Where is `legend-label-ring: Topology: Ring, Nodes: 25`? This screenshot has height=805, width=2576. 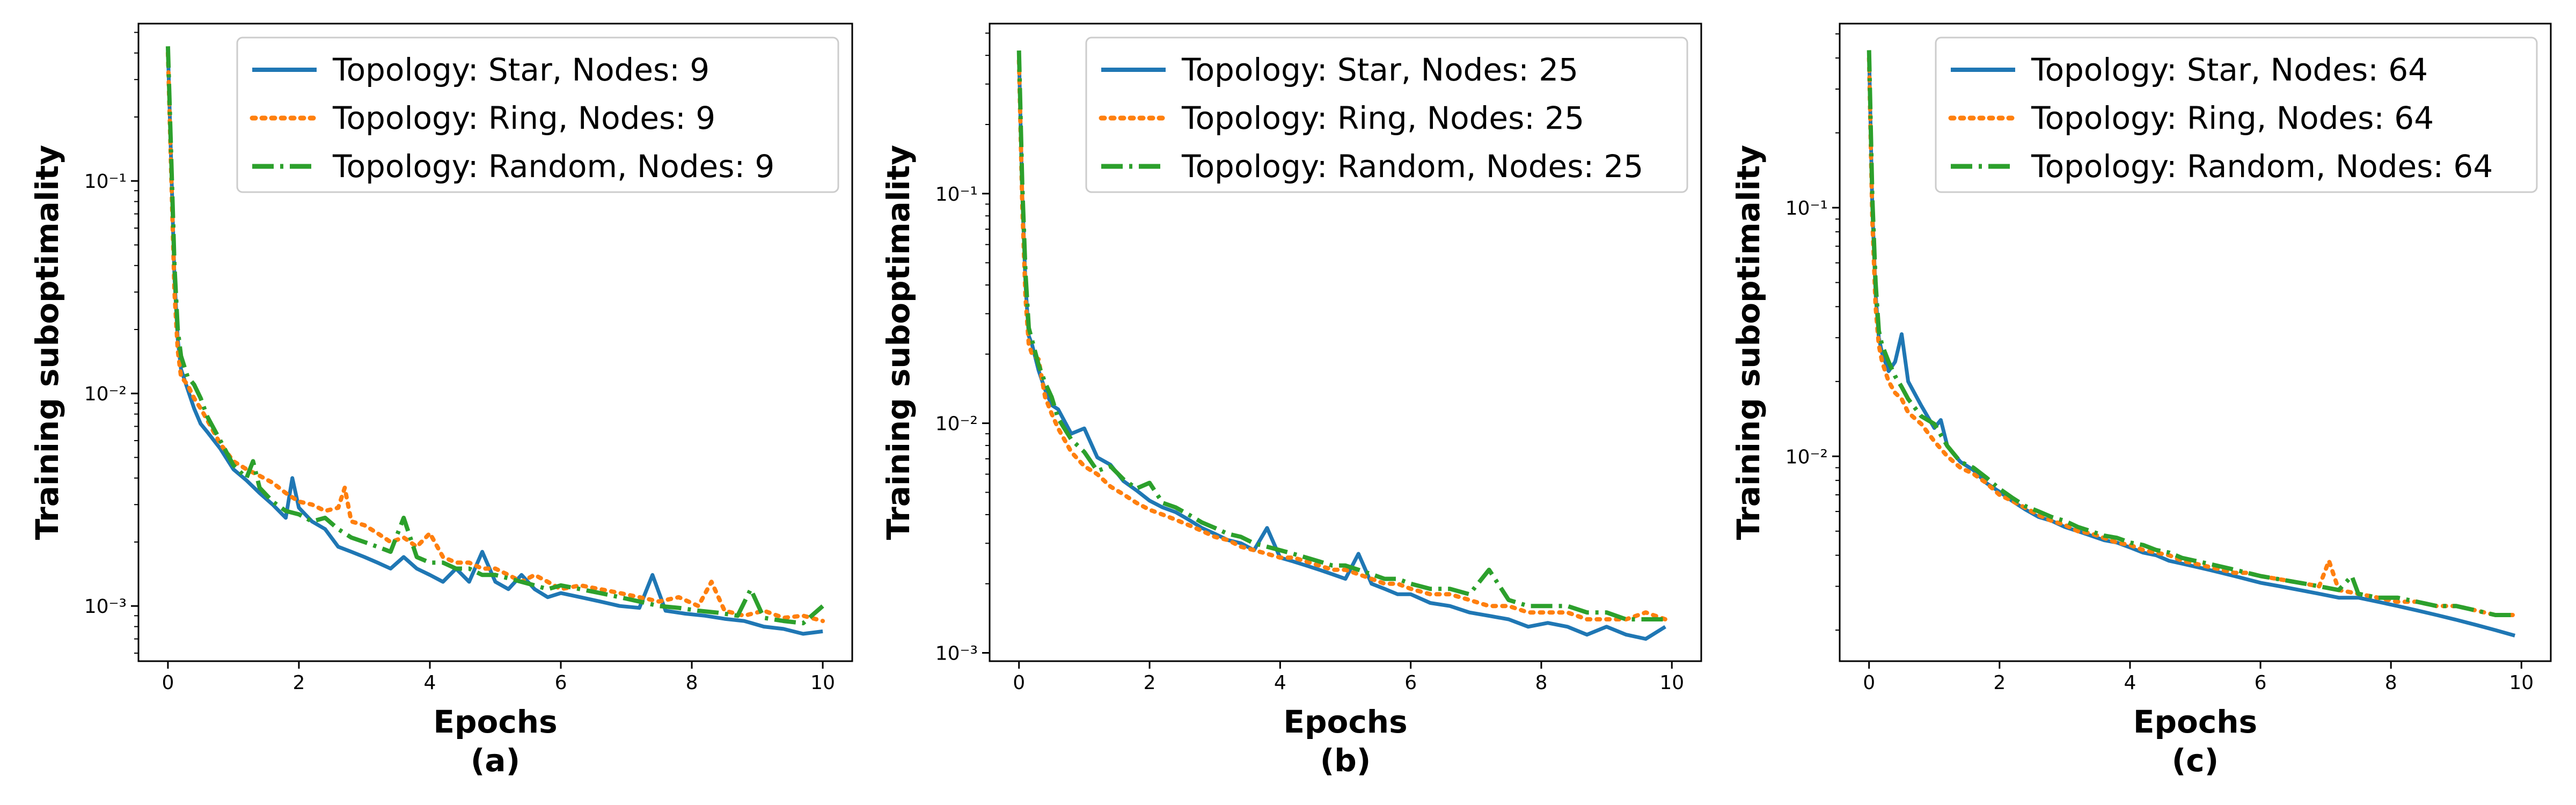
legend-label-ring: Topology: Ring, Nodes: 25 is located at coordinates (1382, 118).